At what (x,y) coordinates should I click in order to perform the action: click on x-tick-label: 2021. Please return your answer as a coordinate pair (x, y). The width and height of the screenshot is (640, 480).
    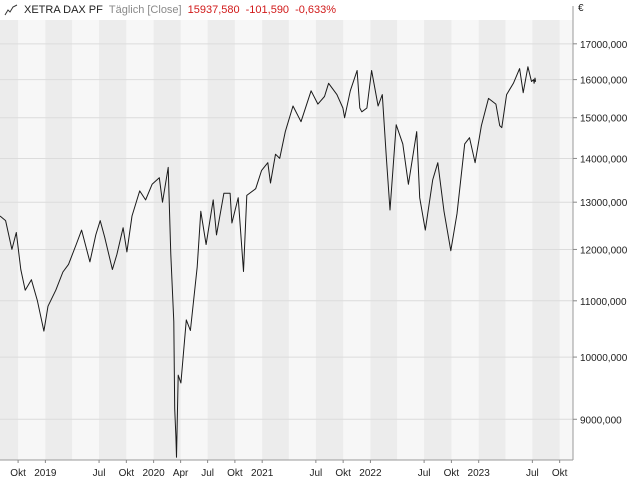
    Looking at the image, I should click on (262, 473).